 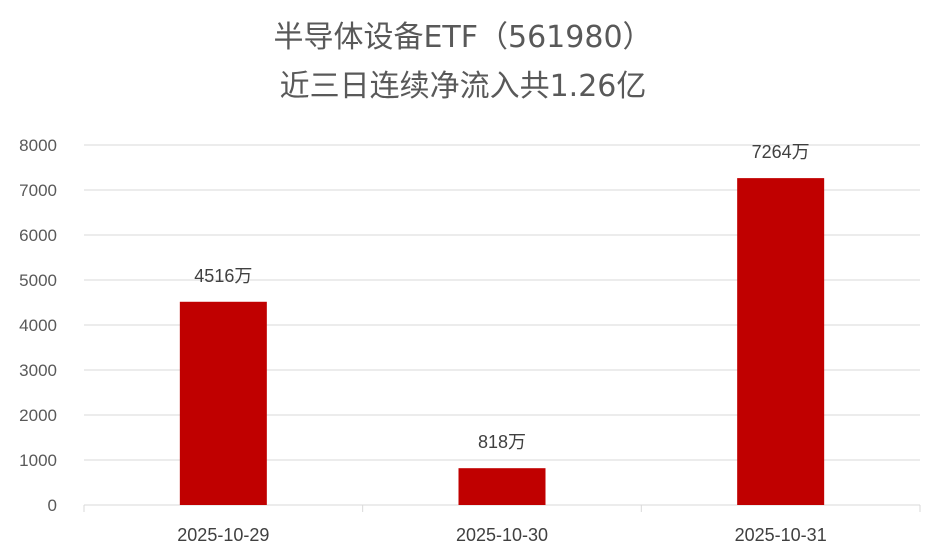 I want to click on x-tick-label: 2025-10-31, so click(x=781, y=535).